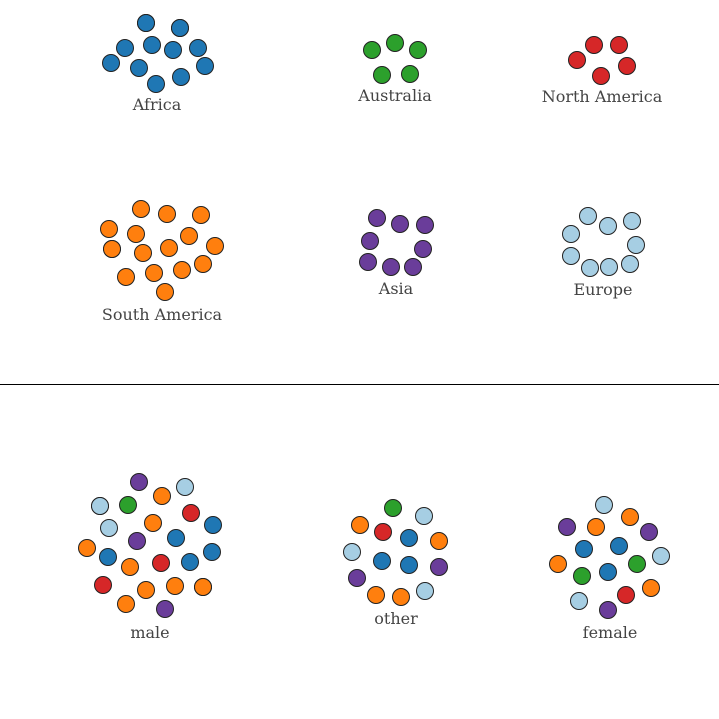 This screenshot has height=719, width=719. I want to click on bottom-cluster-female: female, so click(609, 569).